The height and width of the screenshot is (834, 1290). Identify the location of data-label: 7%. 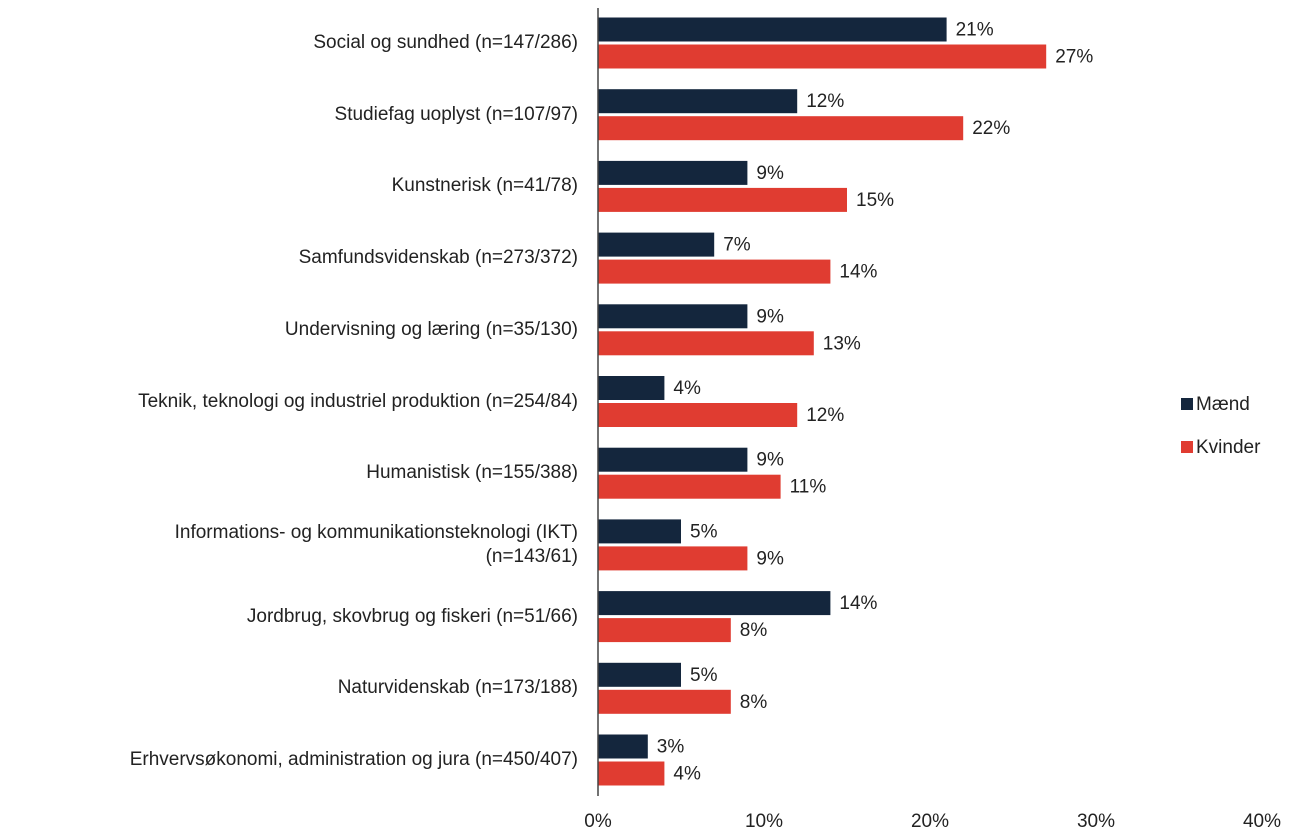
(737, 245).